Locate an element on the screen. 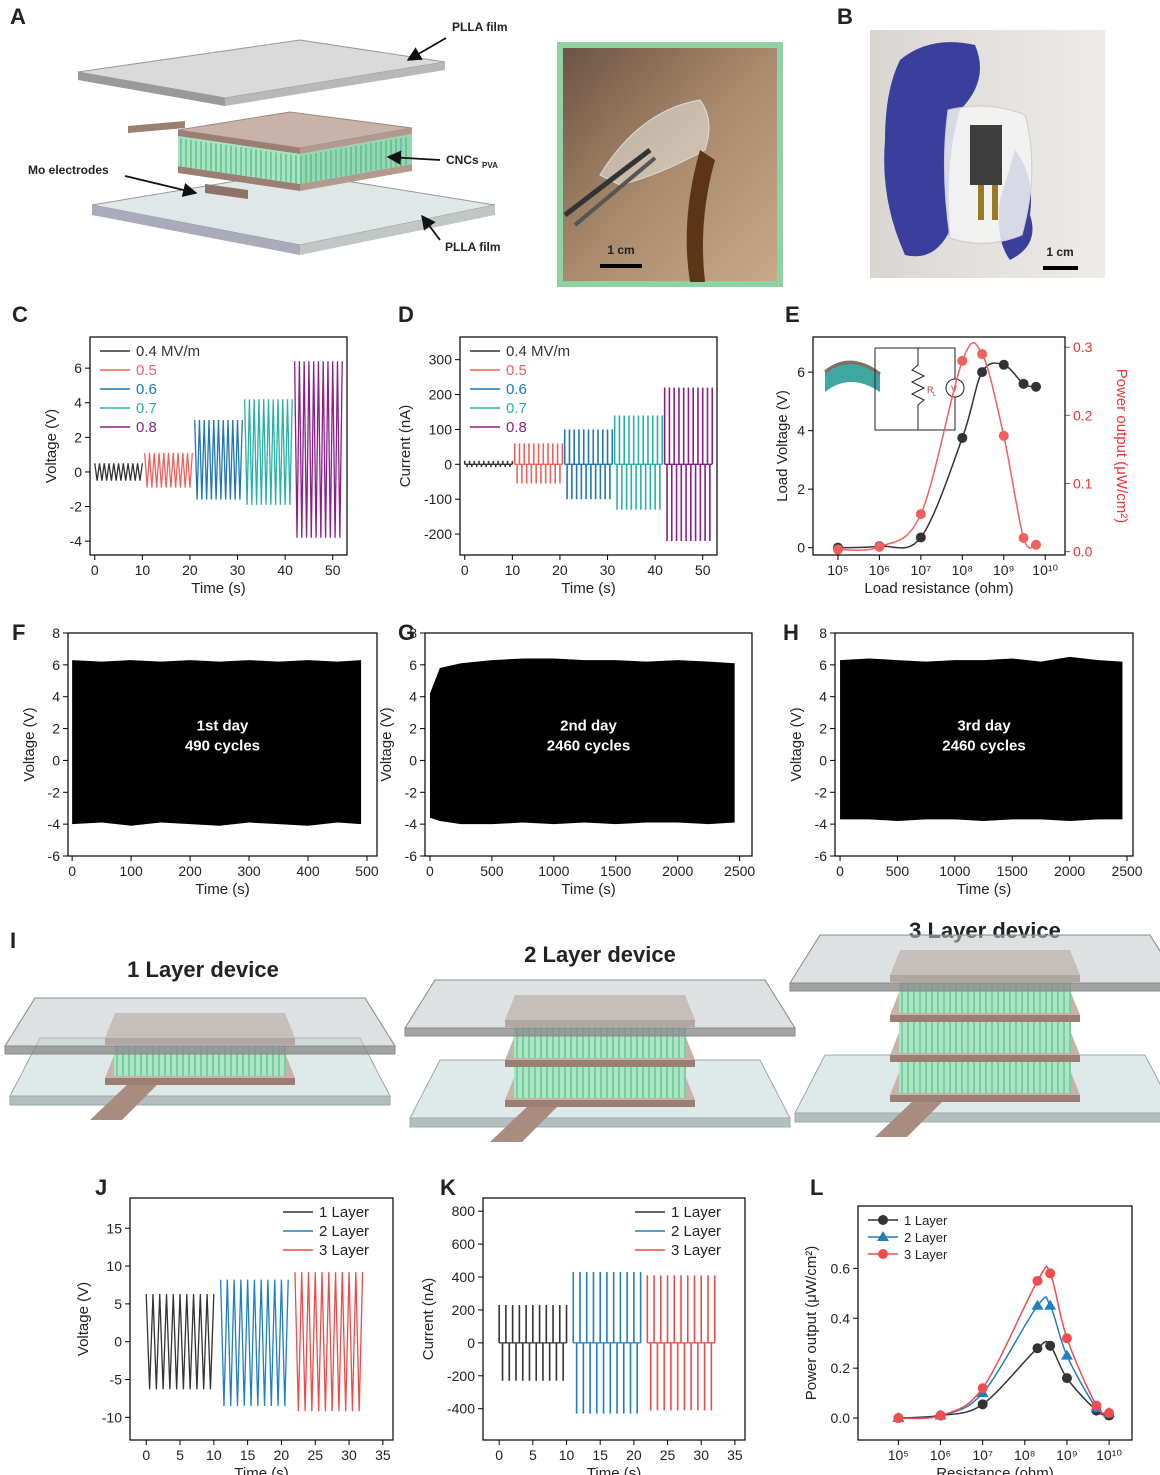 This screenshot has width=1160, height=1475. film-label: PLLA film is located at coordinates (480, 27).